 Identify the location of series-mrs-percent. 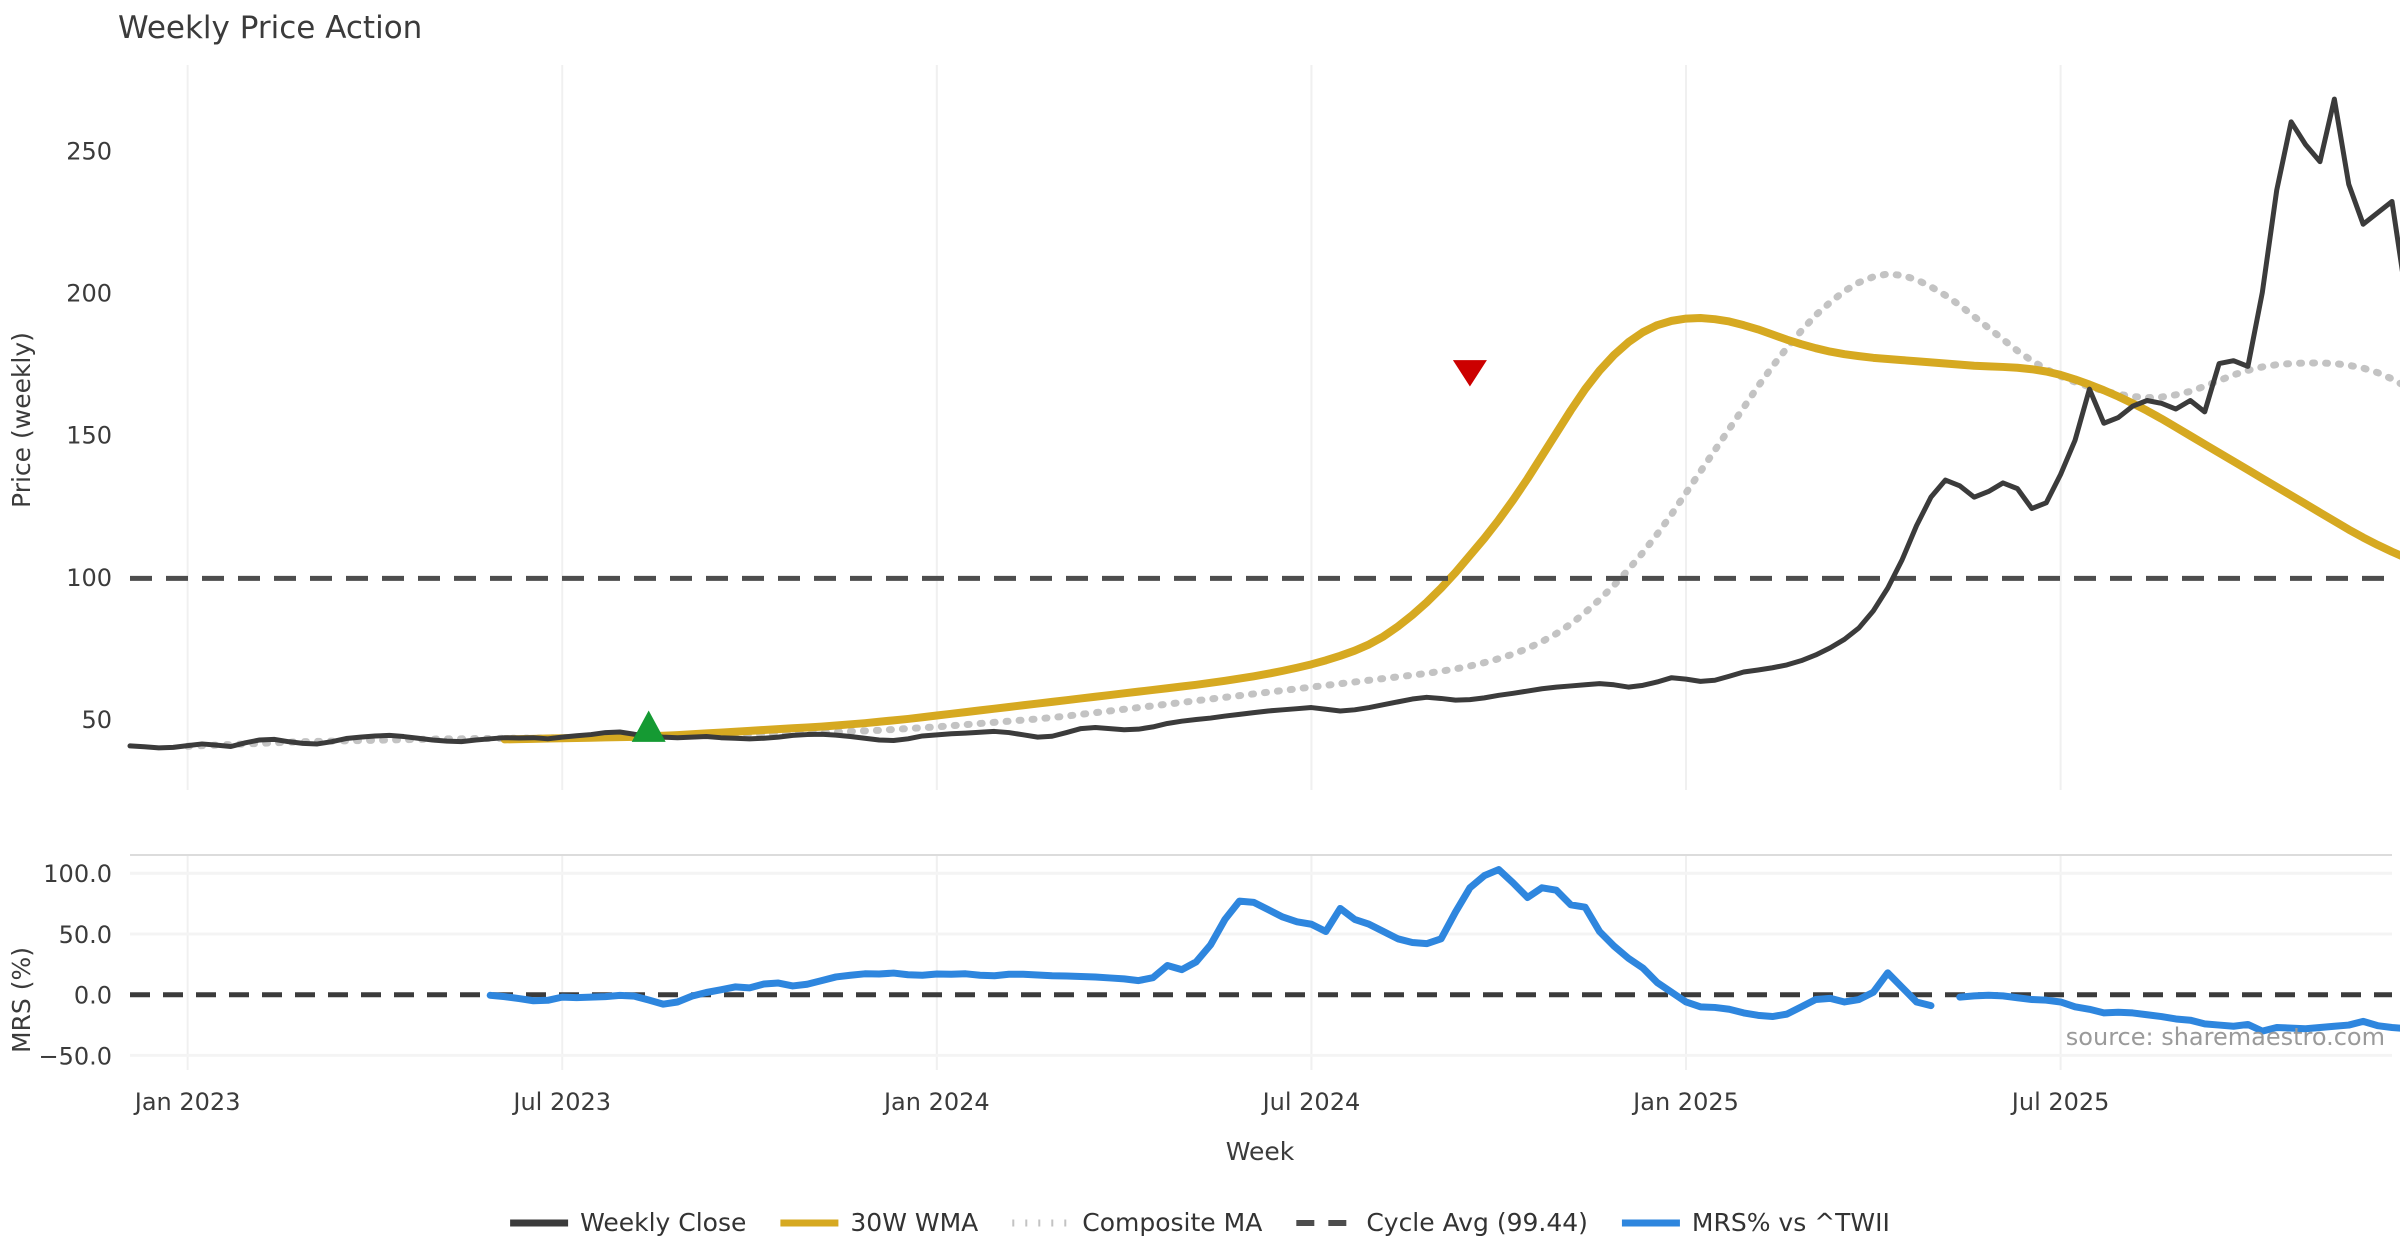
(1210, 943).